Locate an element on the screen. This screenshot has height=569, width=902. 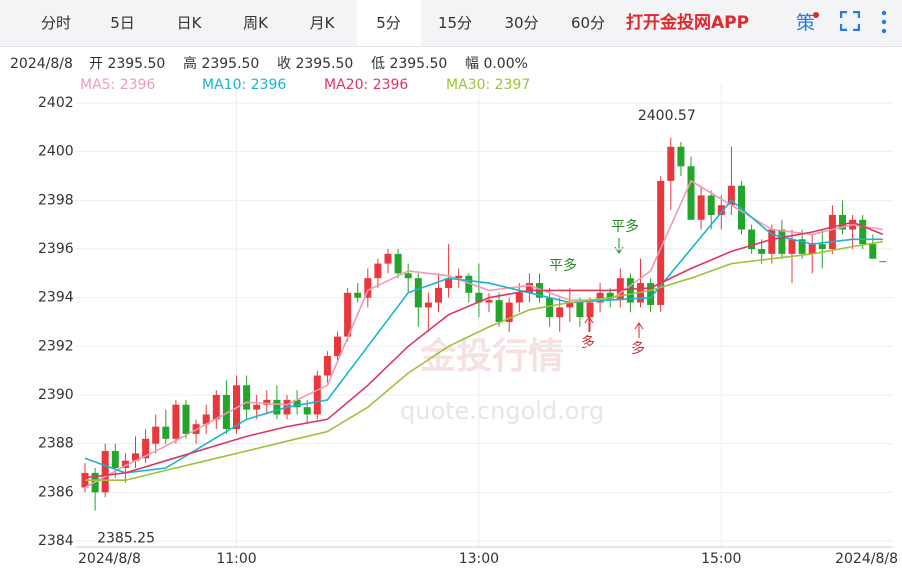
info-date: 2024/8/8 is located at coordinates (41, 64).